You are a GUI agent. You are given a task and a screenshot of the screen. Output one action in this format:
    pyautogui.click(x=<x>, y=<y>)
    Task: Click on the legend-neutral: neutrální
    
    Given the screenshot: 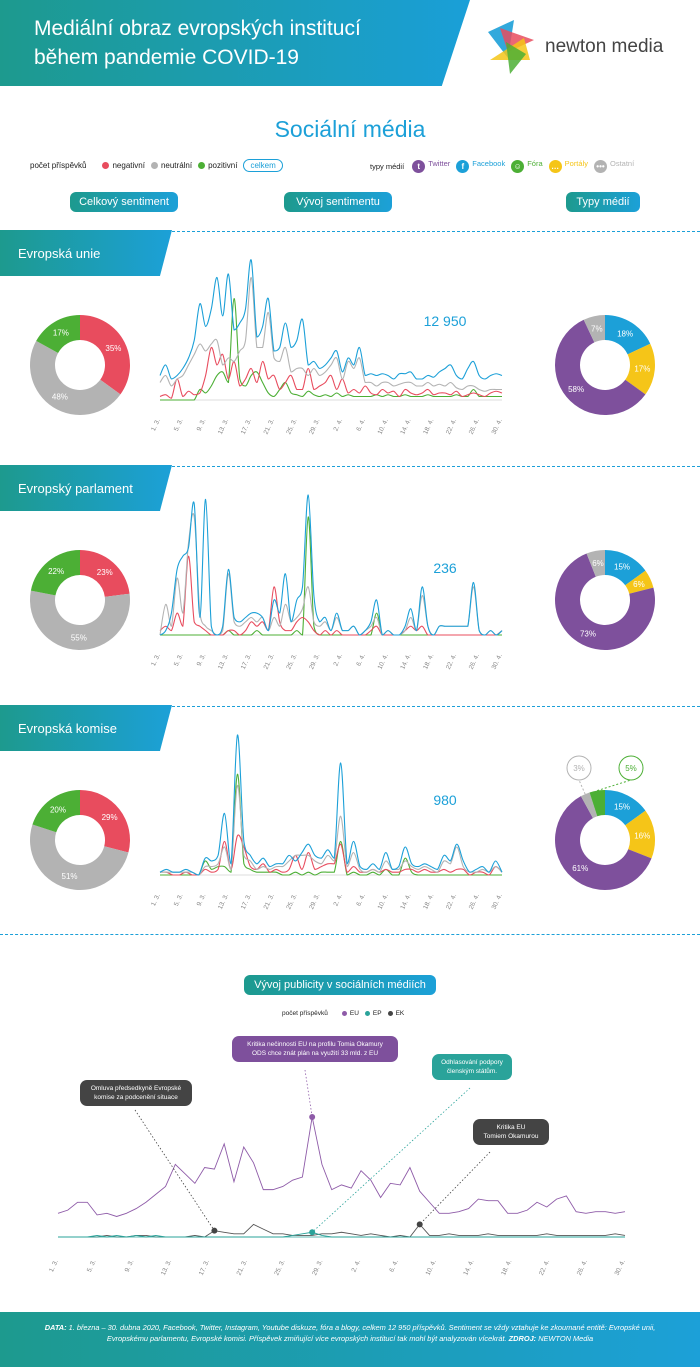 What is the action you would take?
    pyautogui.click(x=171, y=165)
    